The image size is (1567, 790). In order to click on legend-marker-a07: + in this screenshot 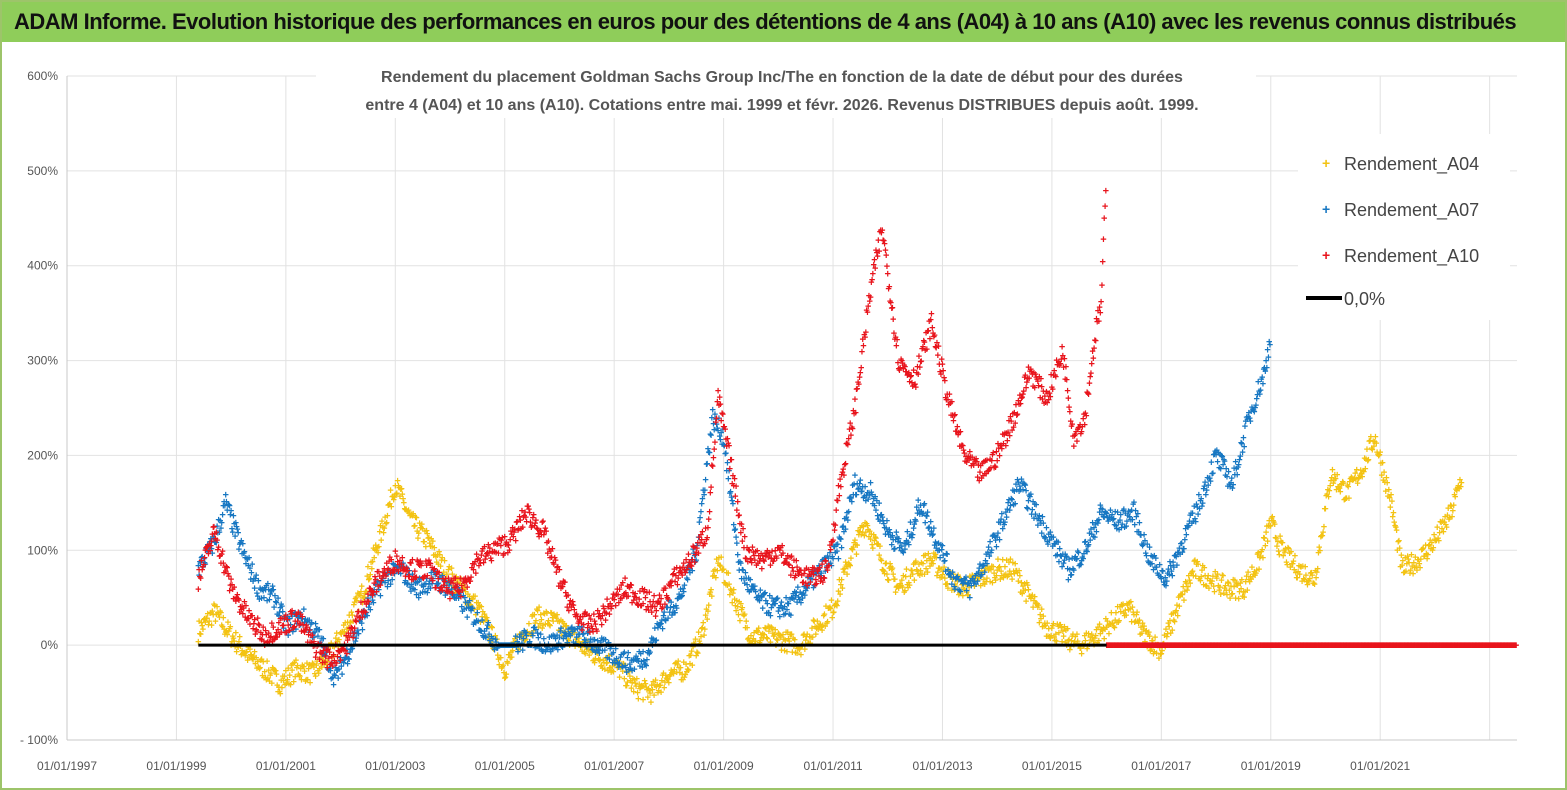, I will do `click(1326, 209)`.